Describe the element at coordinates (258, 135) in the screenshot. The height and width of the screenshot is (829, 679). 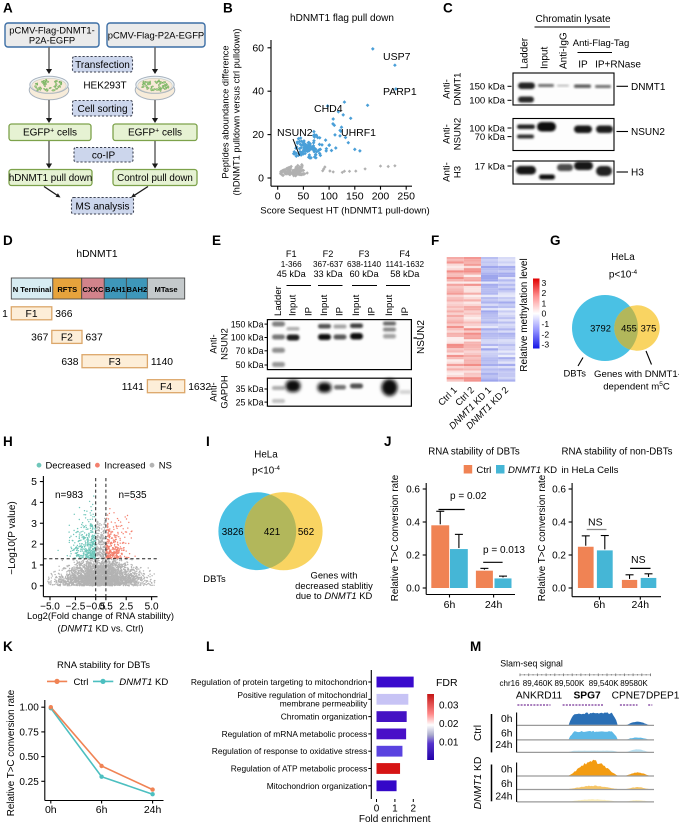
I see `svg-text: 20` at that location.